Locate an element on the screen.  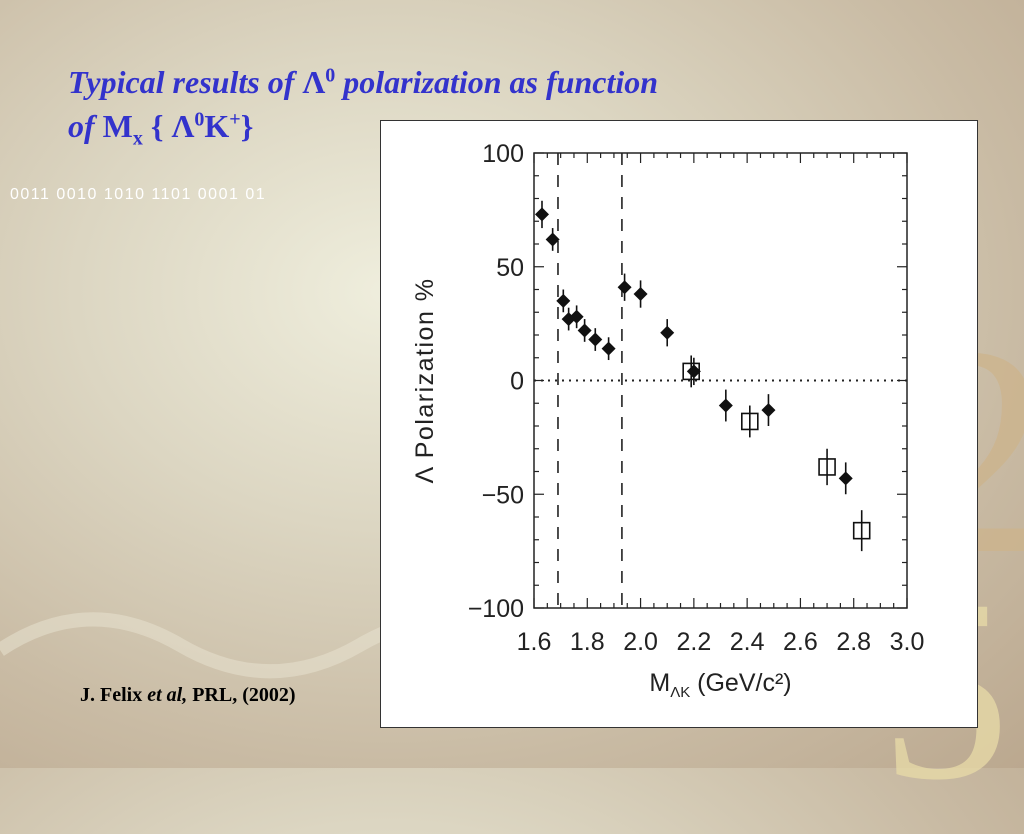
y-tick-label: 100 is located at coordinates (503, 154).